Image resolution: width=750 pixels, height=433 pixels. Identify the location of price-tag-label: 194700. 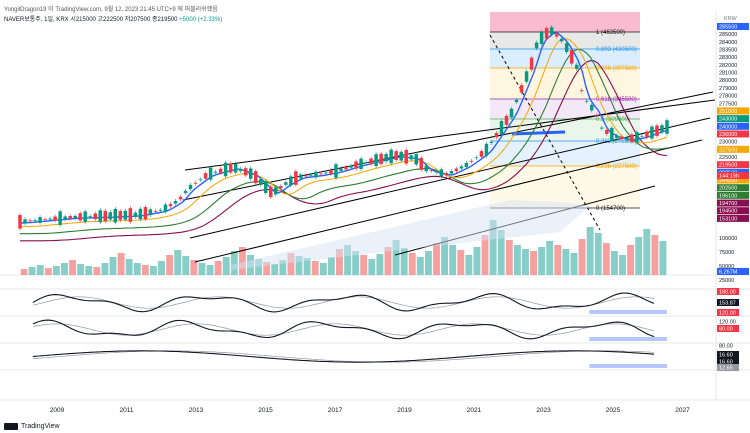
(728, 204).